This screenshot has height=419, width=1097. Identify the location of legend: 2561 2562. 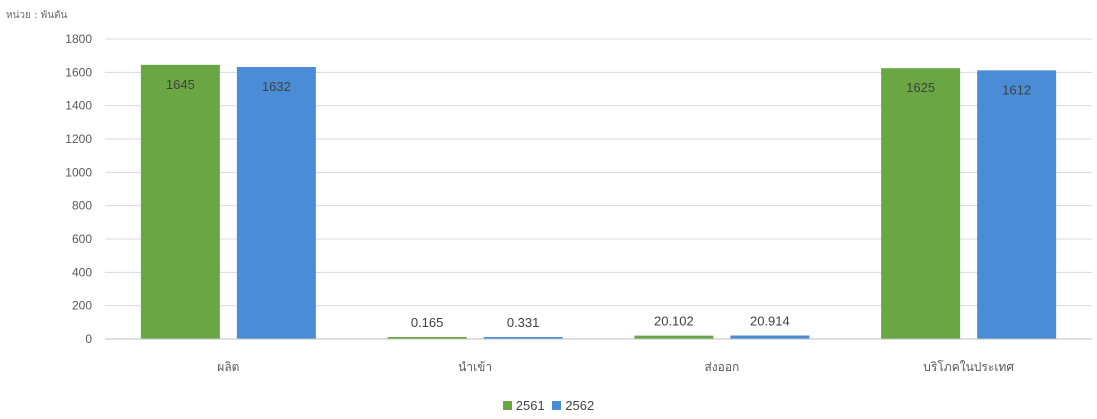
(548, 405).